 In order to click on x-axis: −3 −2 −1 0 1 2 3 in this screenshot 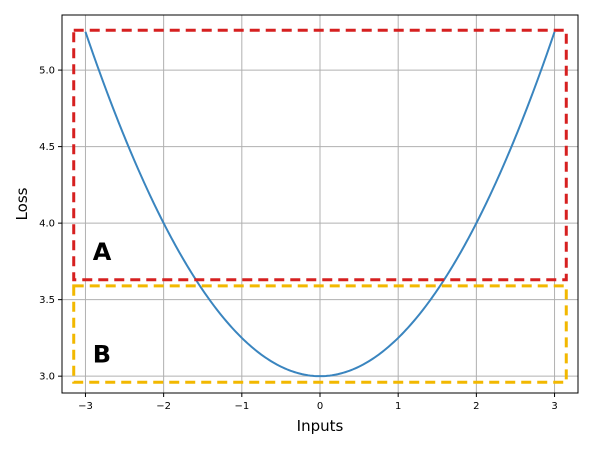, I will do `click(318, 402)`.